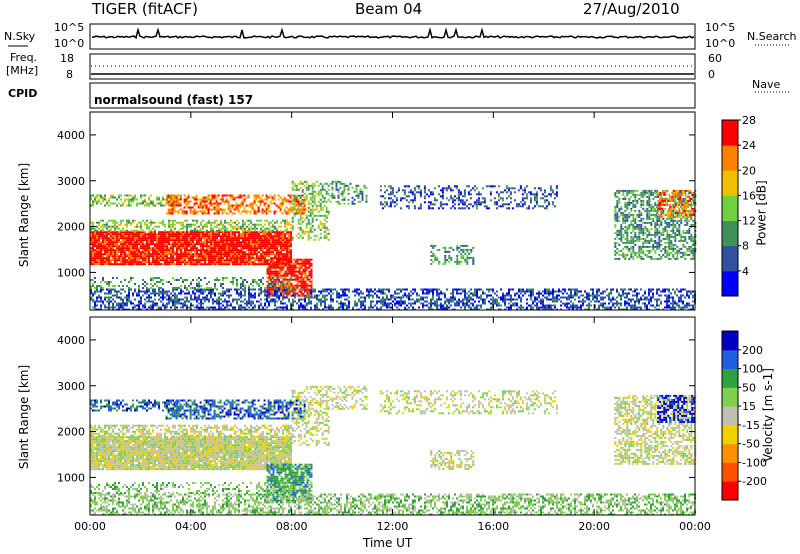 This screenshot has width=800, height=554. I want to click on freq-tick-bottom: 8, so click(69, 74).